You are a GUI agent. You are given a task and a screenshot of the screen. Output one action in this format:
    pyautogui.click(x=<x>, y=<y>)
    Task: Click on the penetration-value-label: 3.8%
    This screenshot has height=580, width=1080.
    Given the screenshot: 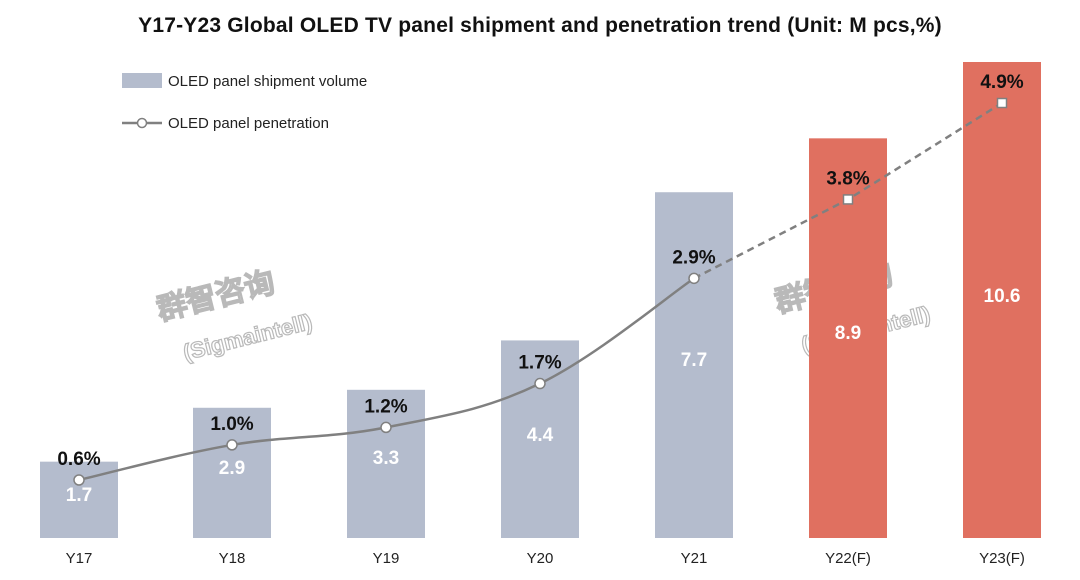 What is the action you would take?
    pyautogui.click(x=847, y=178)
    